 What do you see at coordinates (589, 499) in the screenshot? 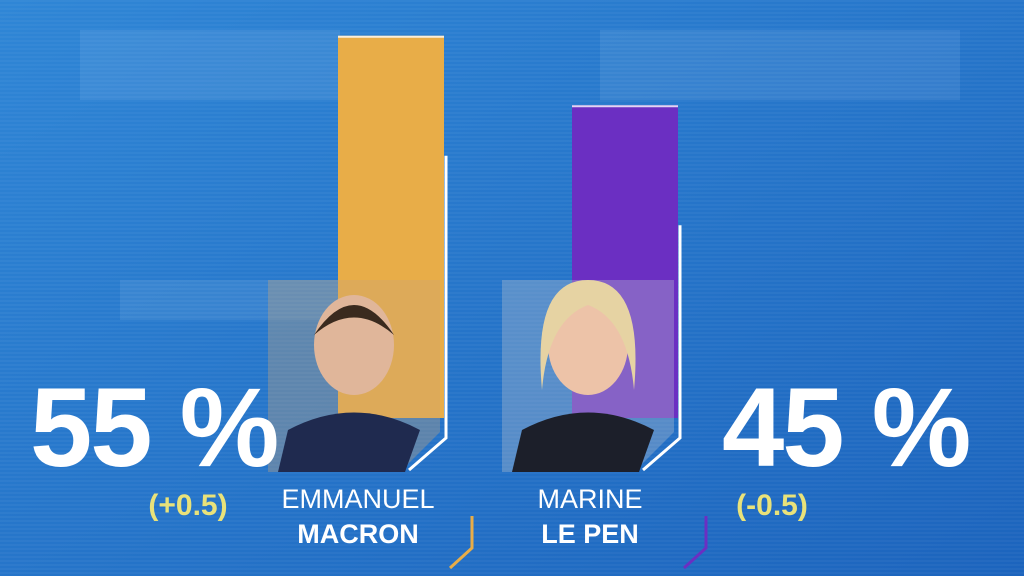
I see `first-name: MARINE` at bounding box center [589, 499].